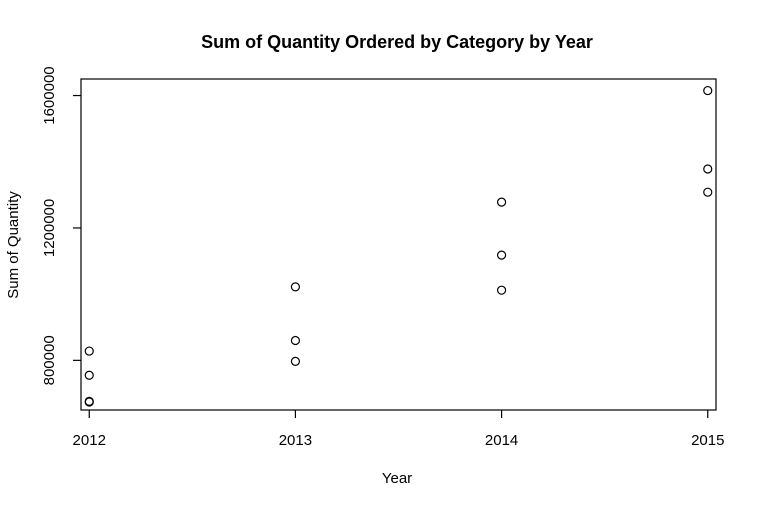  I want to click on x-tick-label-1: 2013, so click(295, 440).